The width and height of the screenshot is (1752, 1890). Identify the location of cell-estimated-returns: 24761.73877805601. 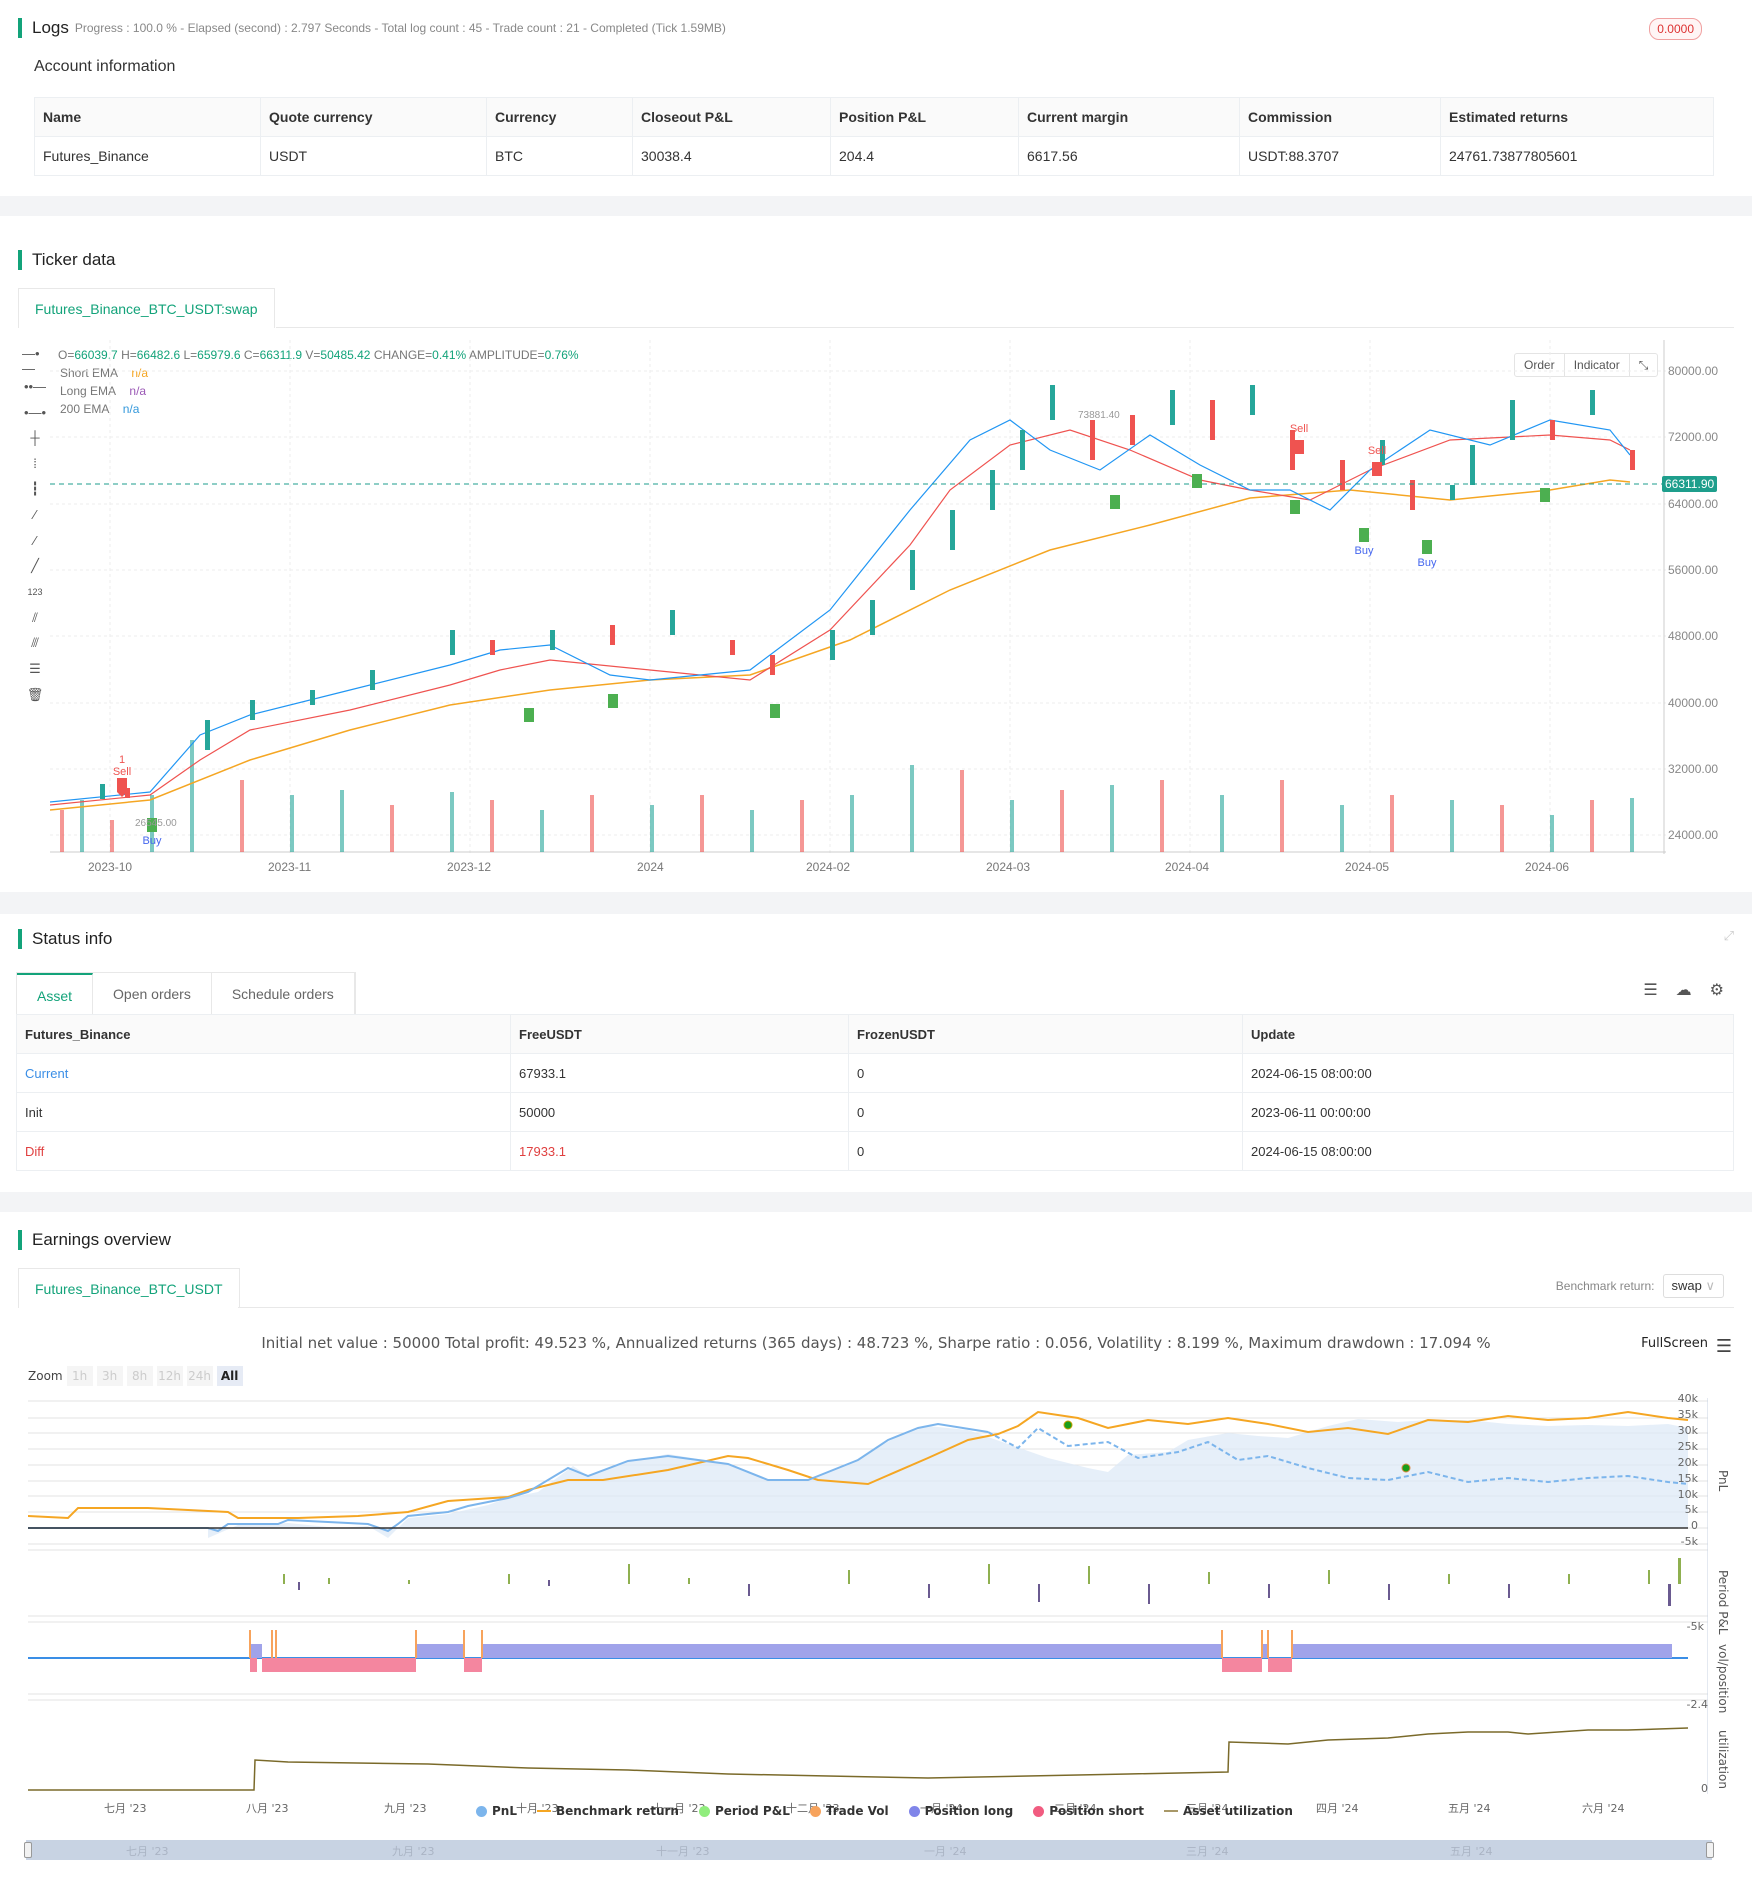
(1577, 156).